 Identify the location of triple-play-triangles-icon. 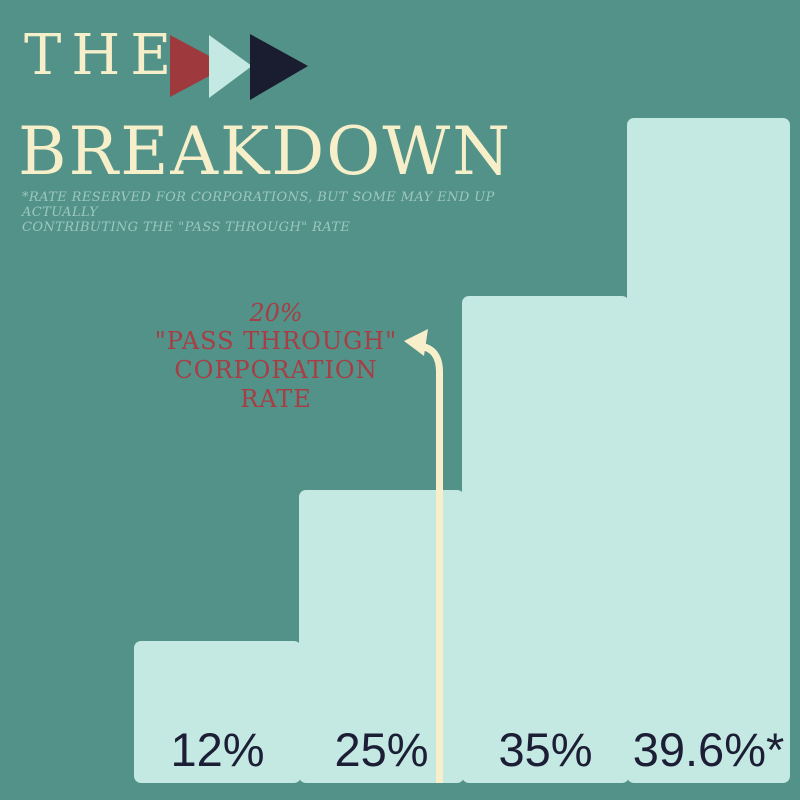
(239, 67).